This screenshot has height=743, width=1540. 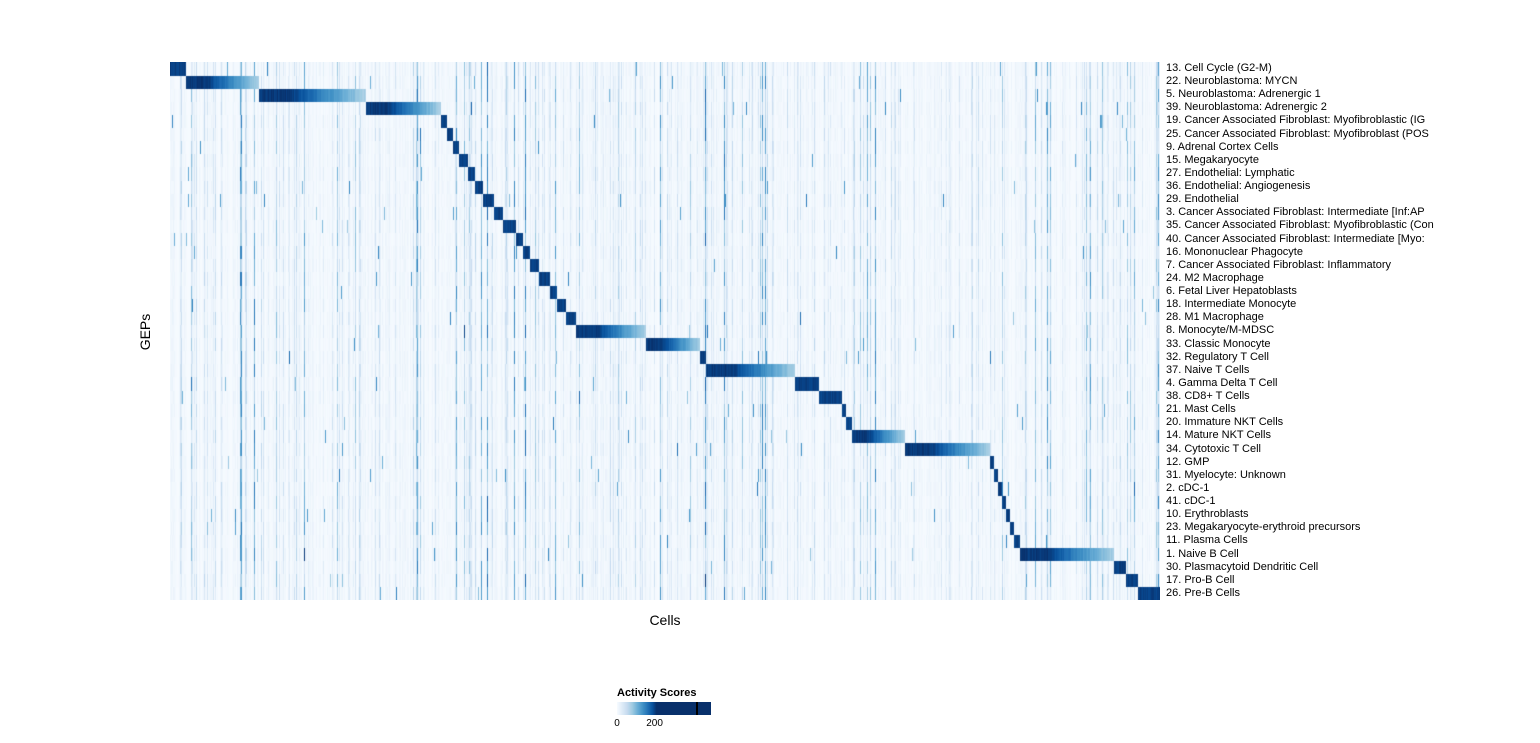 What do you see at coordinates (1222, 382) in the screenshot?
I see `row-label: 4. Gamma Delta T Cell` at bounding box center [1222, 382].